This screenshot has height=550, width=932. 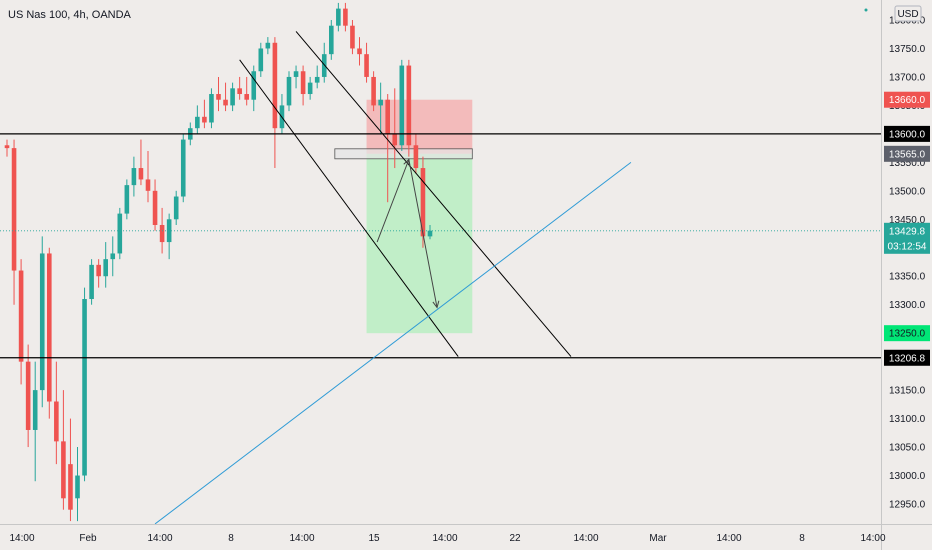 What do you see at coordinates (907, 448) in the screenshot?
I see `price-tick: 13050.0` at bounding box center [907, 448].